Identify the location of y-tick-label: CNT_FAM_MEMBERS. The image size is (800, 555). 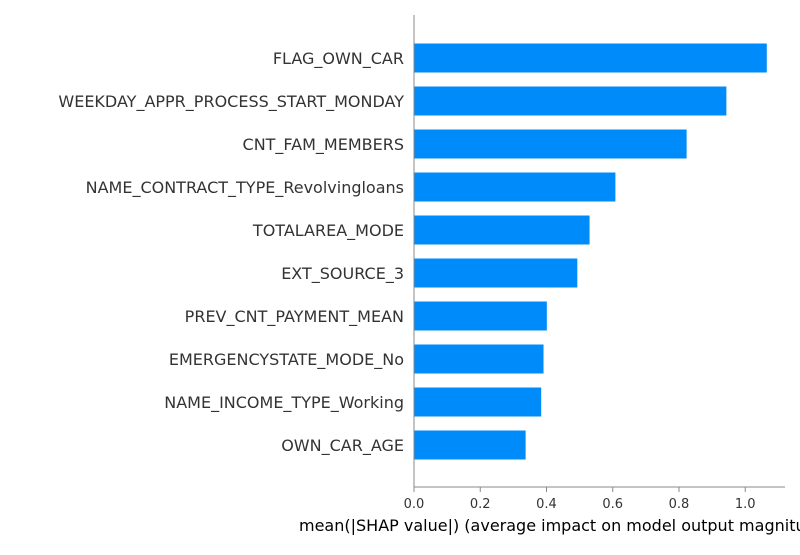
(323, 145).